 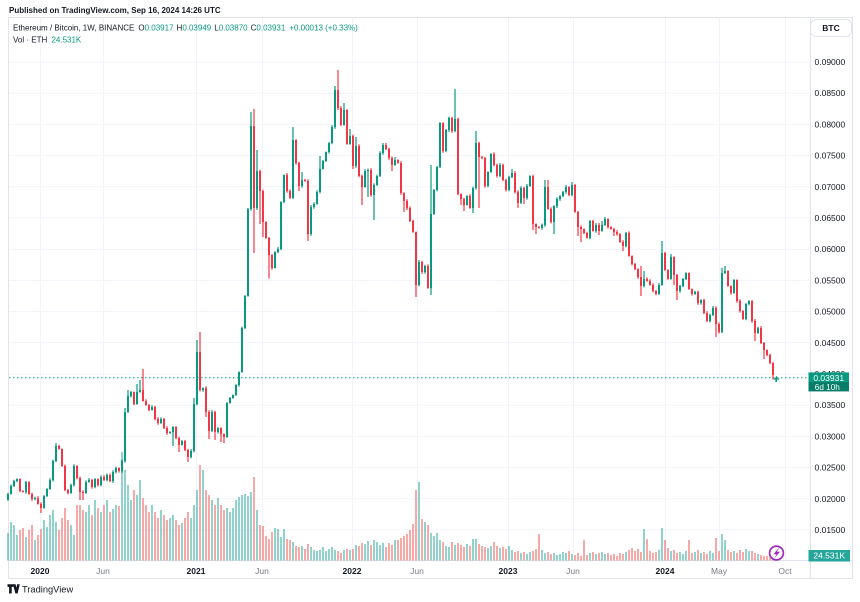 I want to click on svg-text: 0.06500, so click(x=830, y=218).